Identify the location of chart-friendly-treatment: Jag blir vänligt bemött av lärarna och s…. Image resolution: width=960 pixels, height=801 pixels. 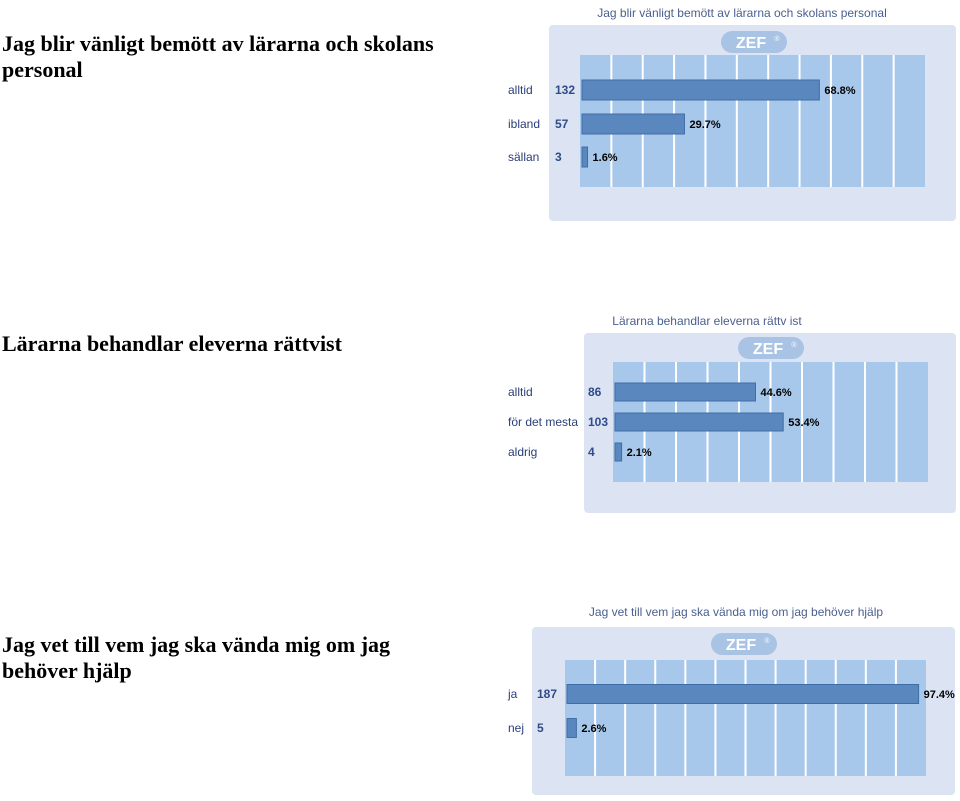
(732, 113).